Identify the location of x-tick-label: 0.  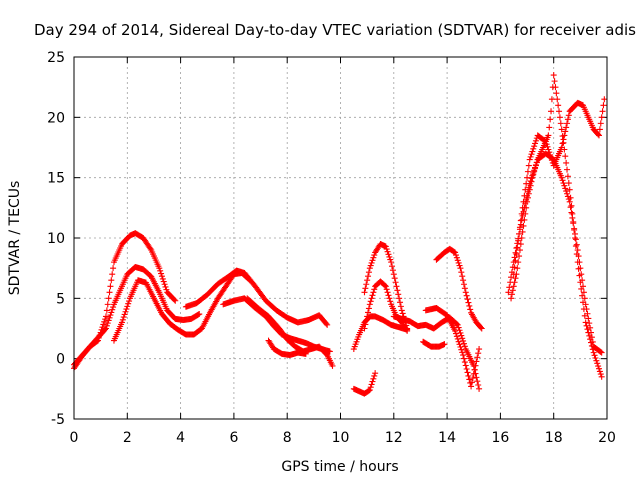
(74, 438).